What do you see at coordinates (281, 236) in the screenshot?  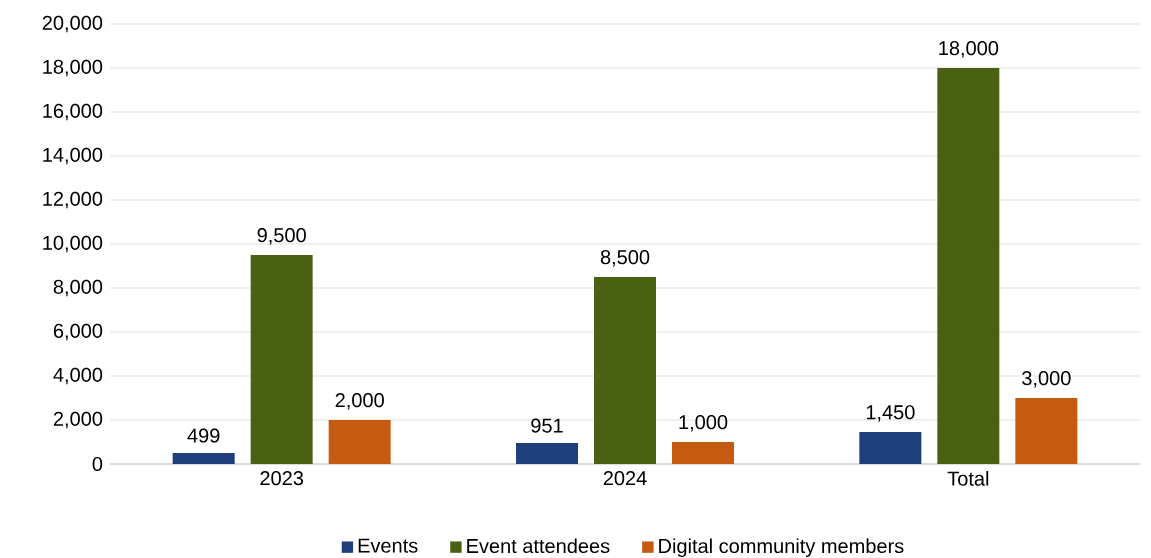 I see `data-label: 9,500` at bounding box center [281, 236].